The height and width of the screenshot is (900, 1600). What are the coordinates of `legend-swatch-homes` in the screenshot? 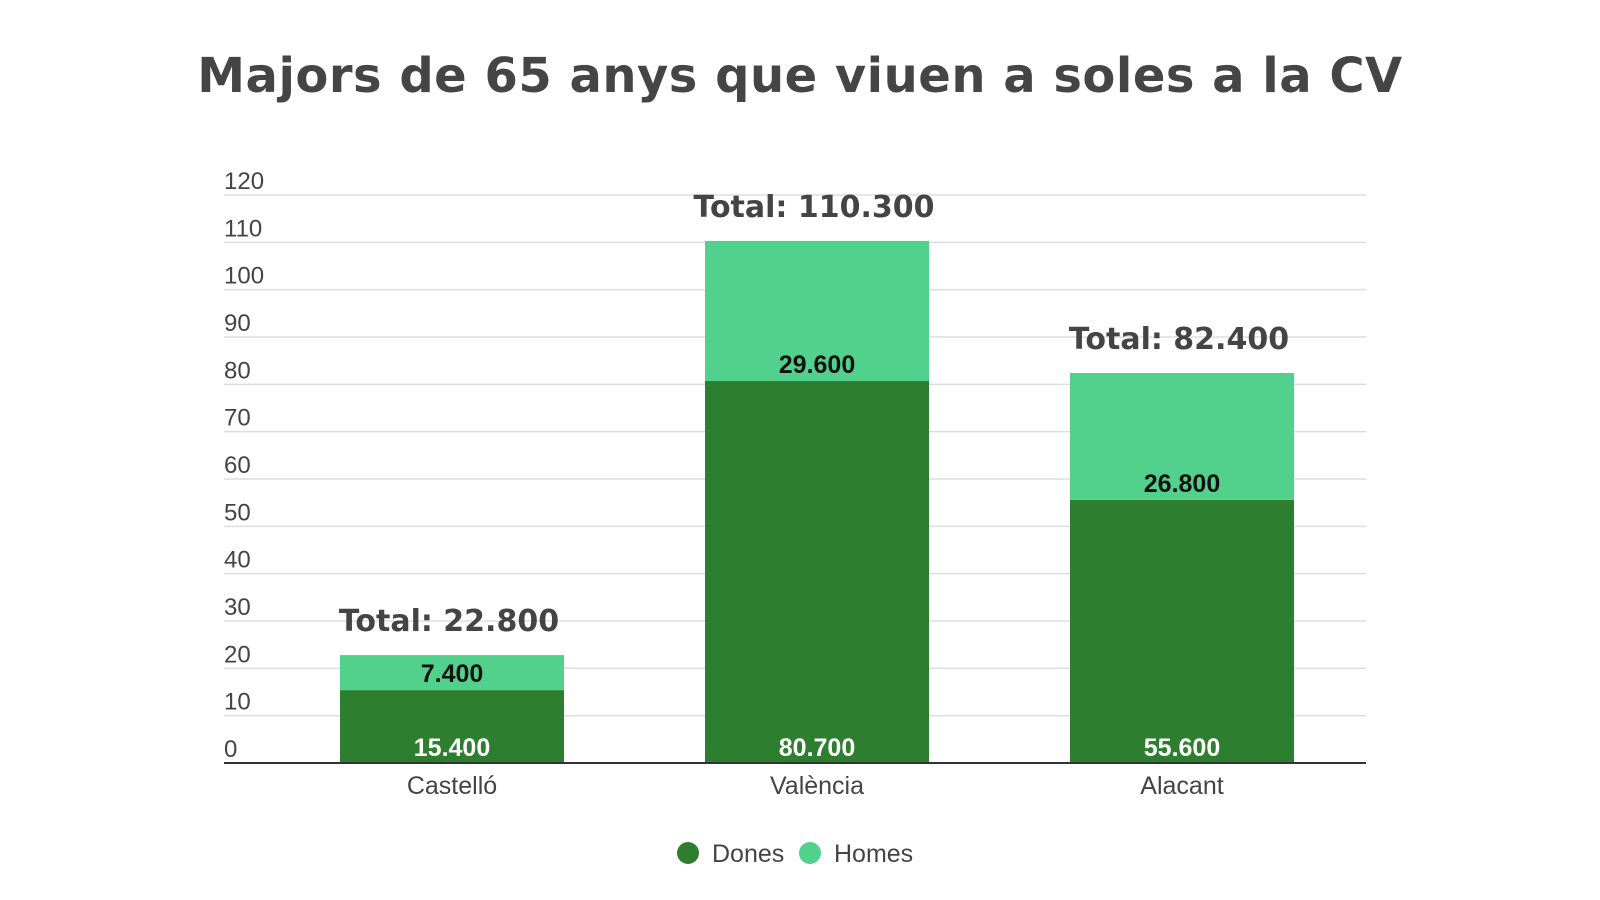 It's located at (810, 853).